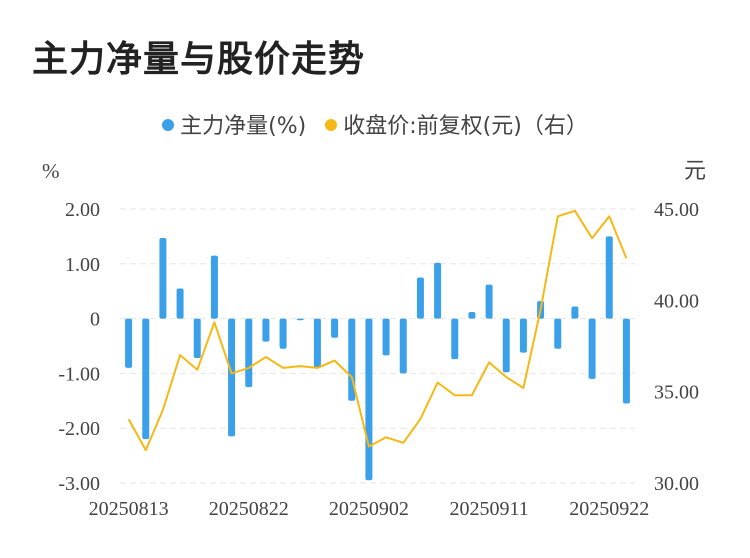 Image resolution: width=750 pixels, height=558 pixels. I want to click on left-tick-label: -3.00, so click(79, 484).